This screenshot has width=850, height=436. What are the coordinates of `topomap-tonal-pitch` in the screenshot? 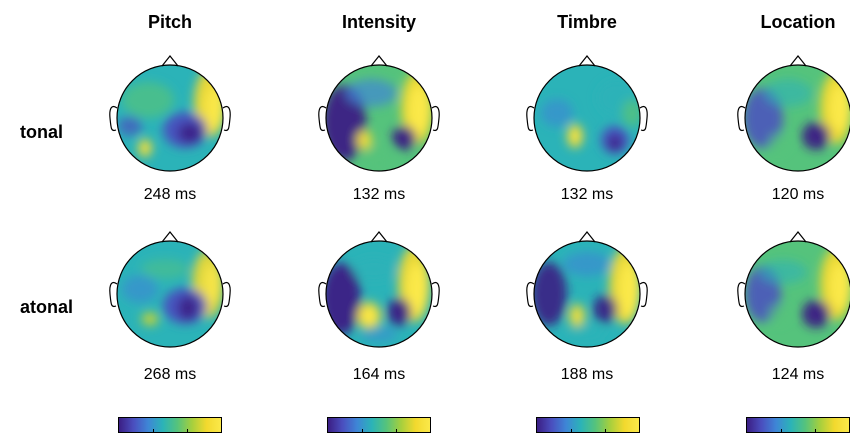 It's located at (170, 113).